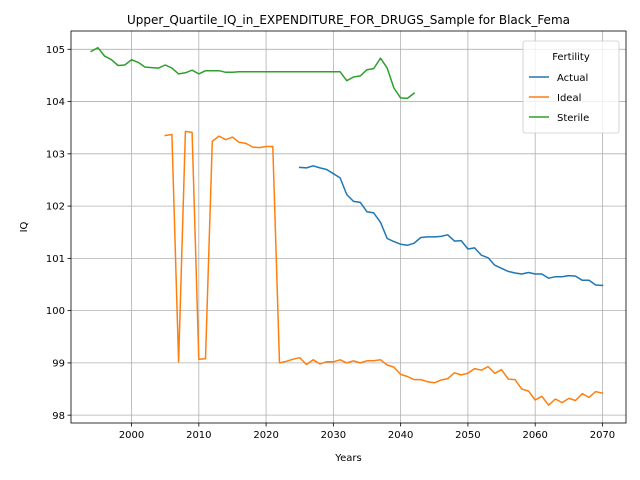  Describe the element at coordinates (451, 226) in the screenshot. I see `series-line-actual` at that location.